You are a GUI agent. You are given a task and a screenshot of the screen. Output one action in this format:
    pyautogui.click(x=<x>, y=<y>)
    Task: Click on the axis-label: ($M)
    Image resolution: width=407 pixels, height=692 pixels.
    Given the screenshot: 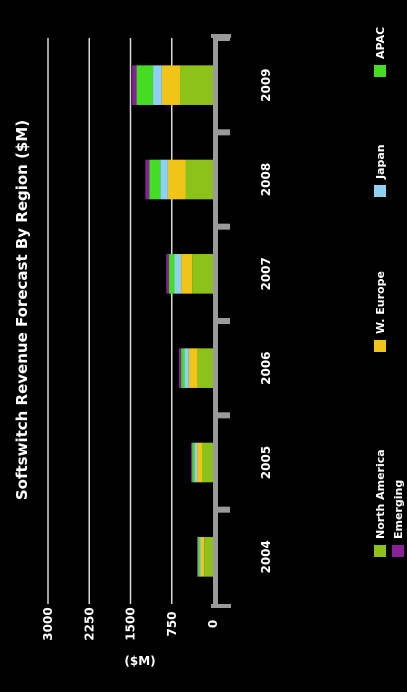 What is the action you would take?
    pyautogui.click(x=139, y=661)
    